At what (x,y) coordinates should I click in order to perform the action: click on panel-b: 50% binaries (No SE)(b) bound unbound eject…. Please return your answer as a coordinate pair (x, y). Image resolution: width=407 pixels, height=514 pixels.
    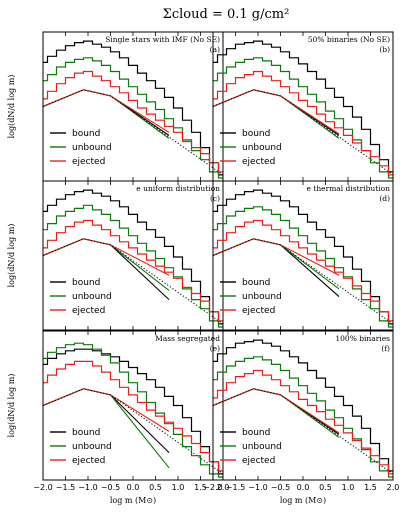
    Looking at the image, I should click on (303, 106).